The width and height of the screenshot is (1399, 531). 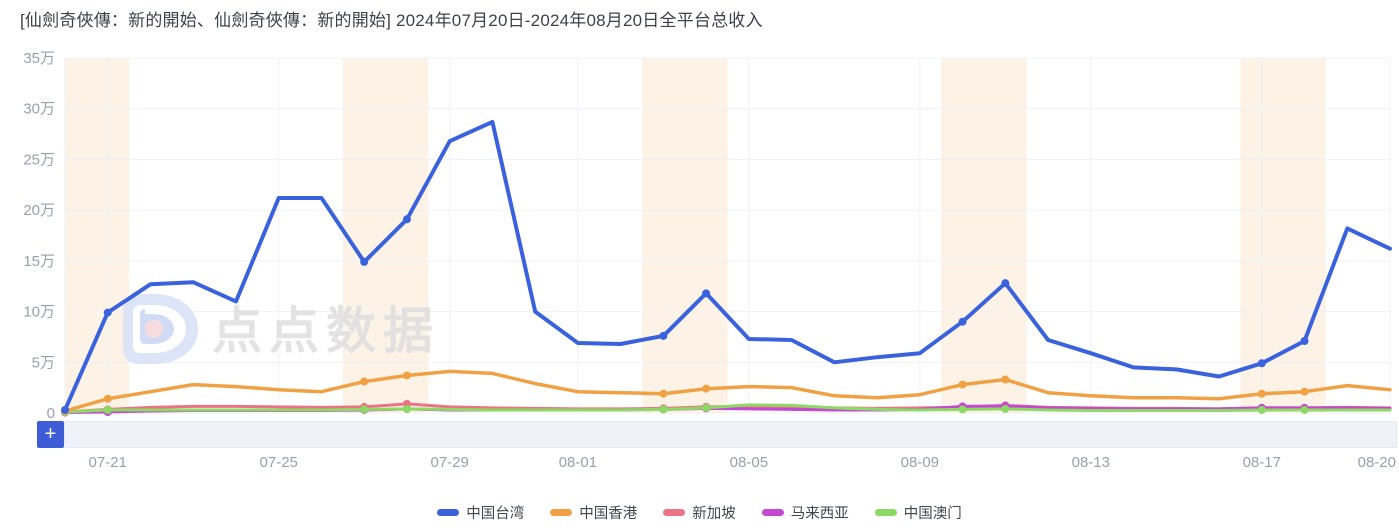 I want to click on x-axis-tick-label: 08-09, so click(x=920, y=462).